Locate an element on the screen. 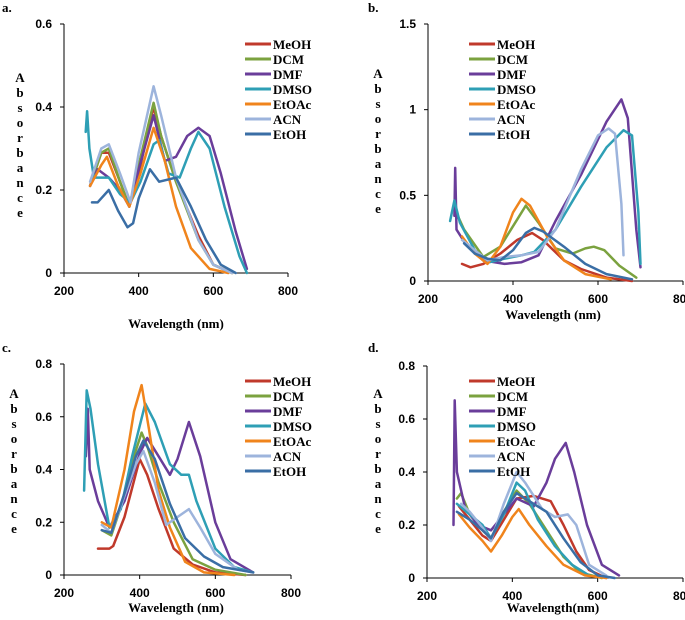 This screenshot has width=685, height=620. legend-label-etoh: EtOH is located at coordinates (513, 471).